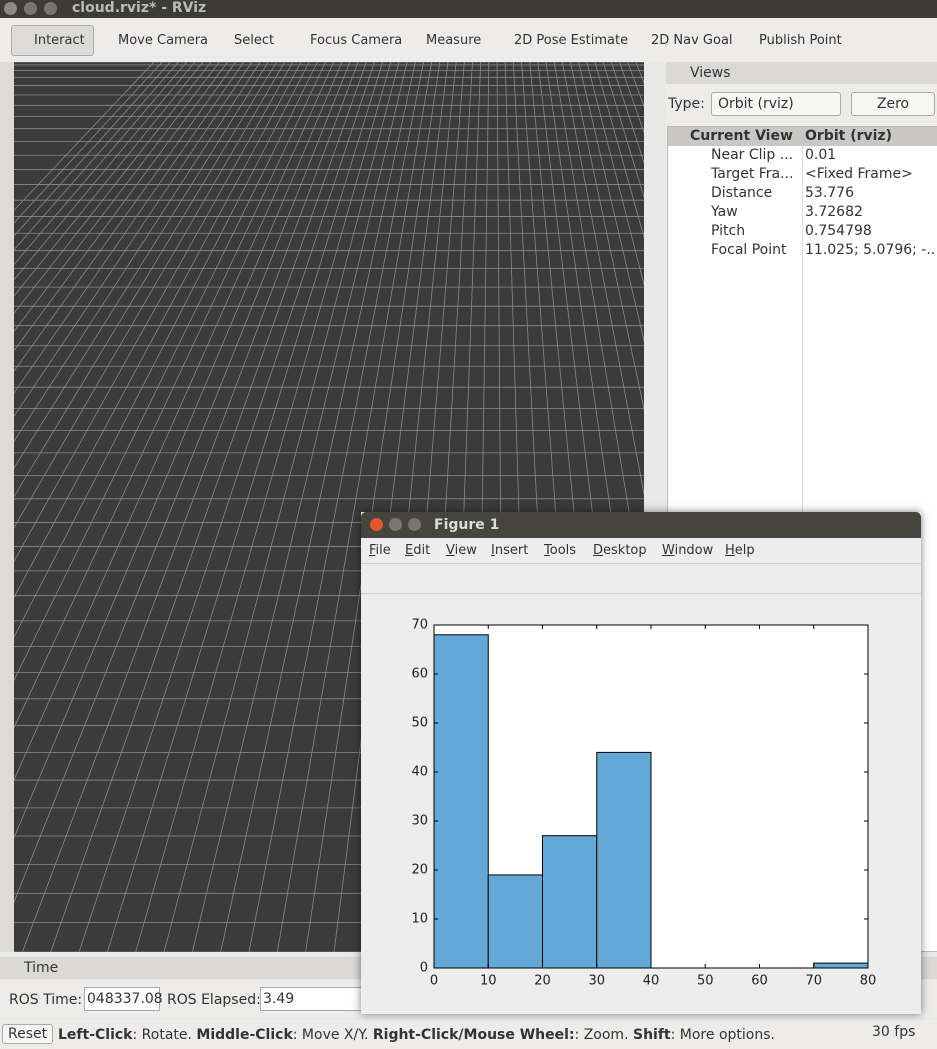  I want to click on menu-item: Tools, so click(560, 550).